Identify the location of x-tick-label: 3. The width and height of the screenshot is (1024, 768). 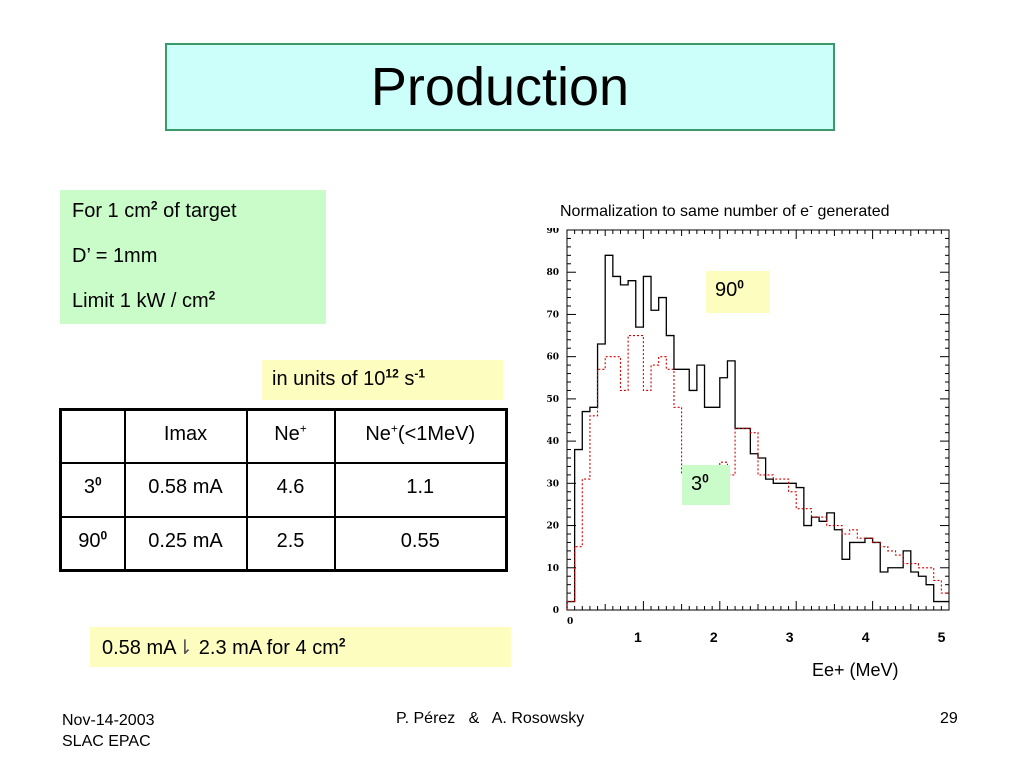
(790, 637).